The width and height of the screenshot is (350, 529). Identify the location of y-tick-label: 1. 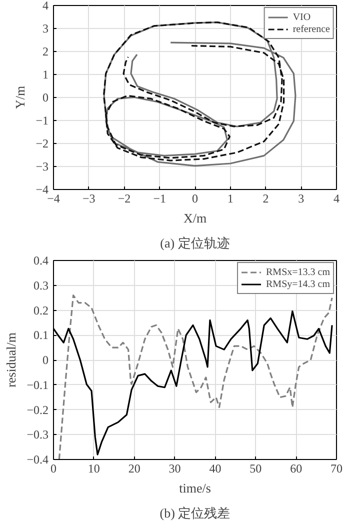
(45, 75).